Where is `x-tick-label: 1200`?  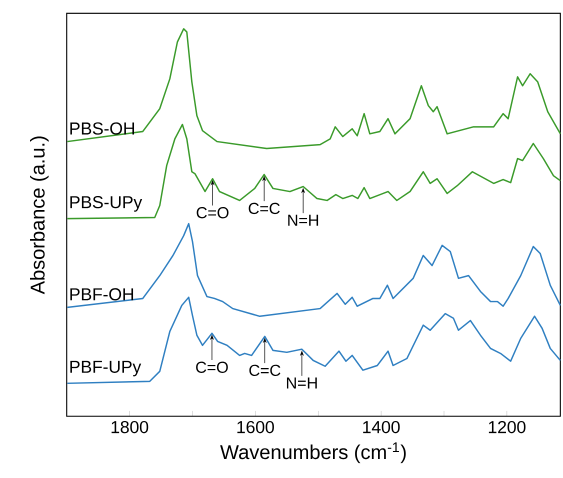 x-tick-label: 1200 is located at coordinates (507, 427).